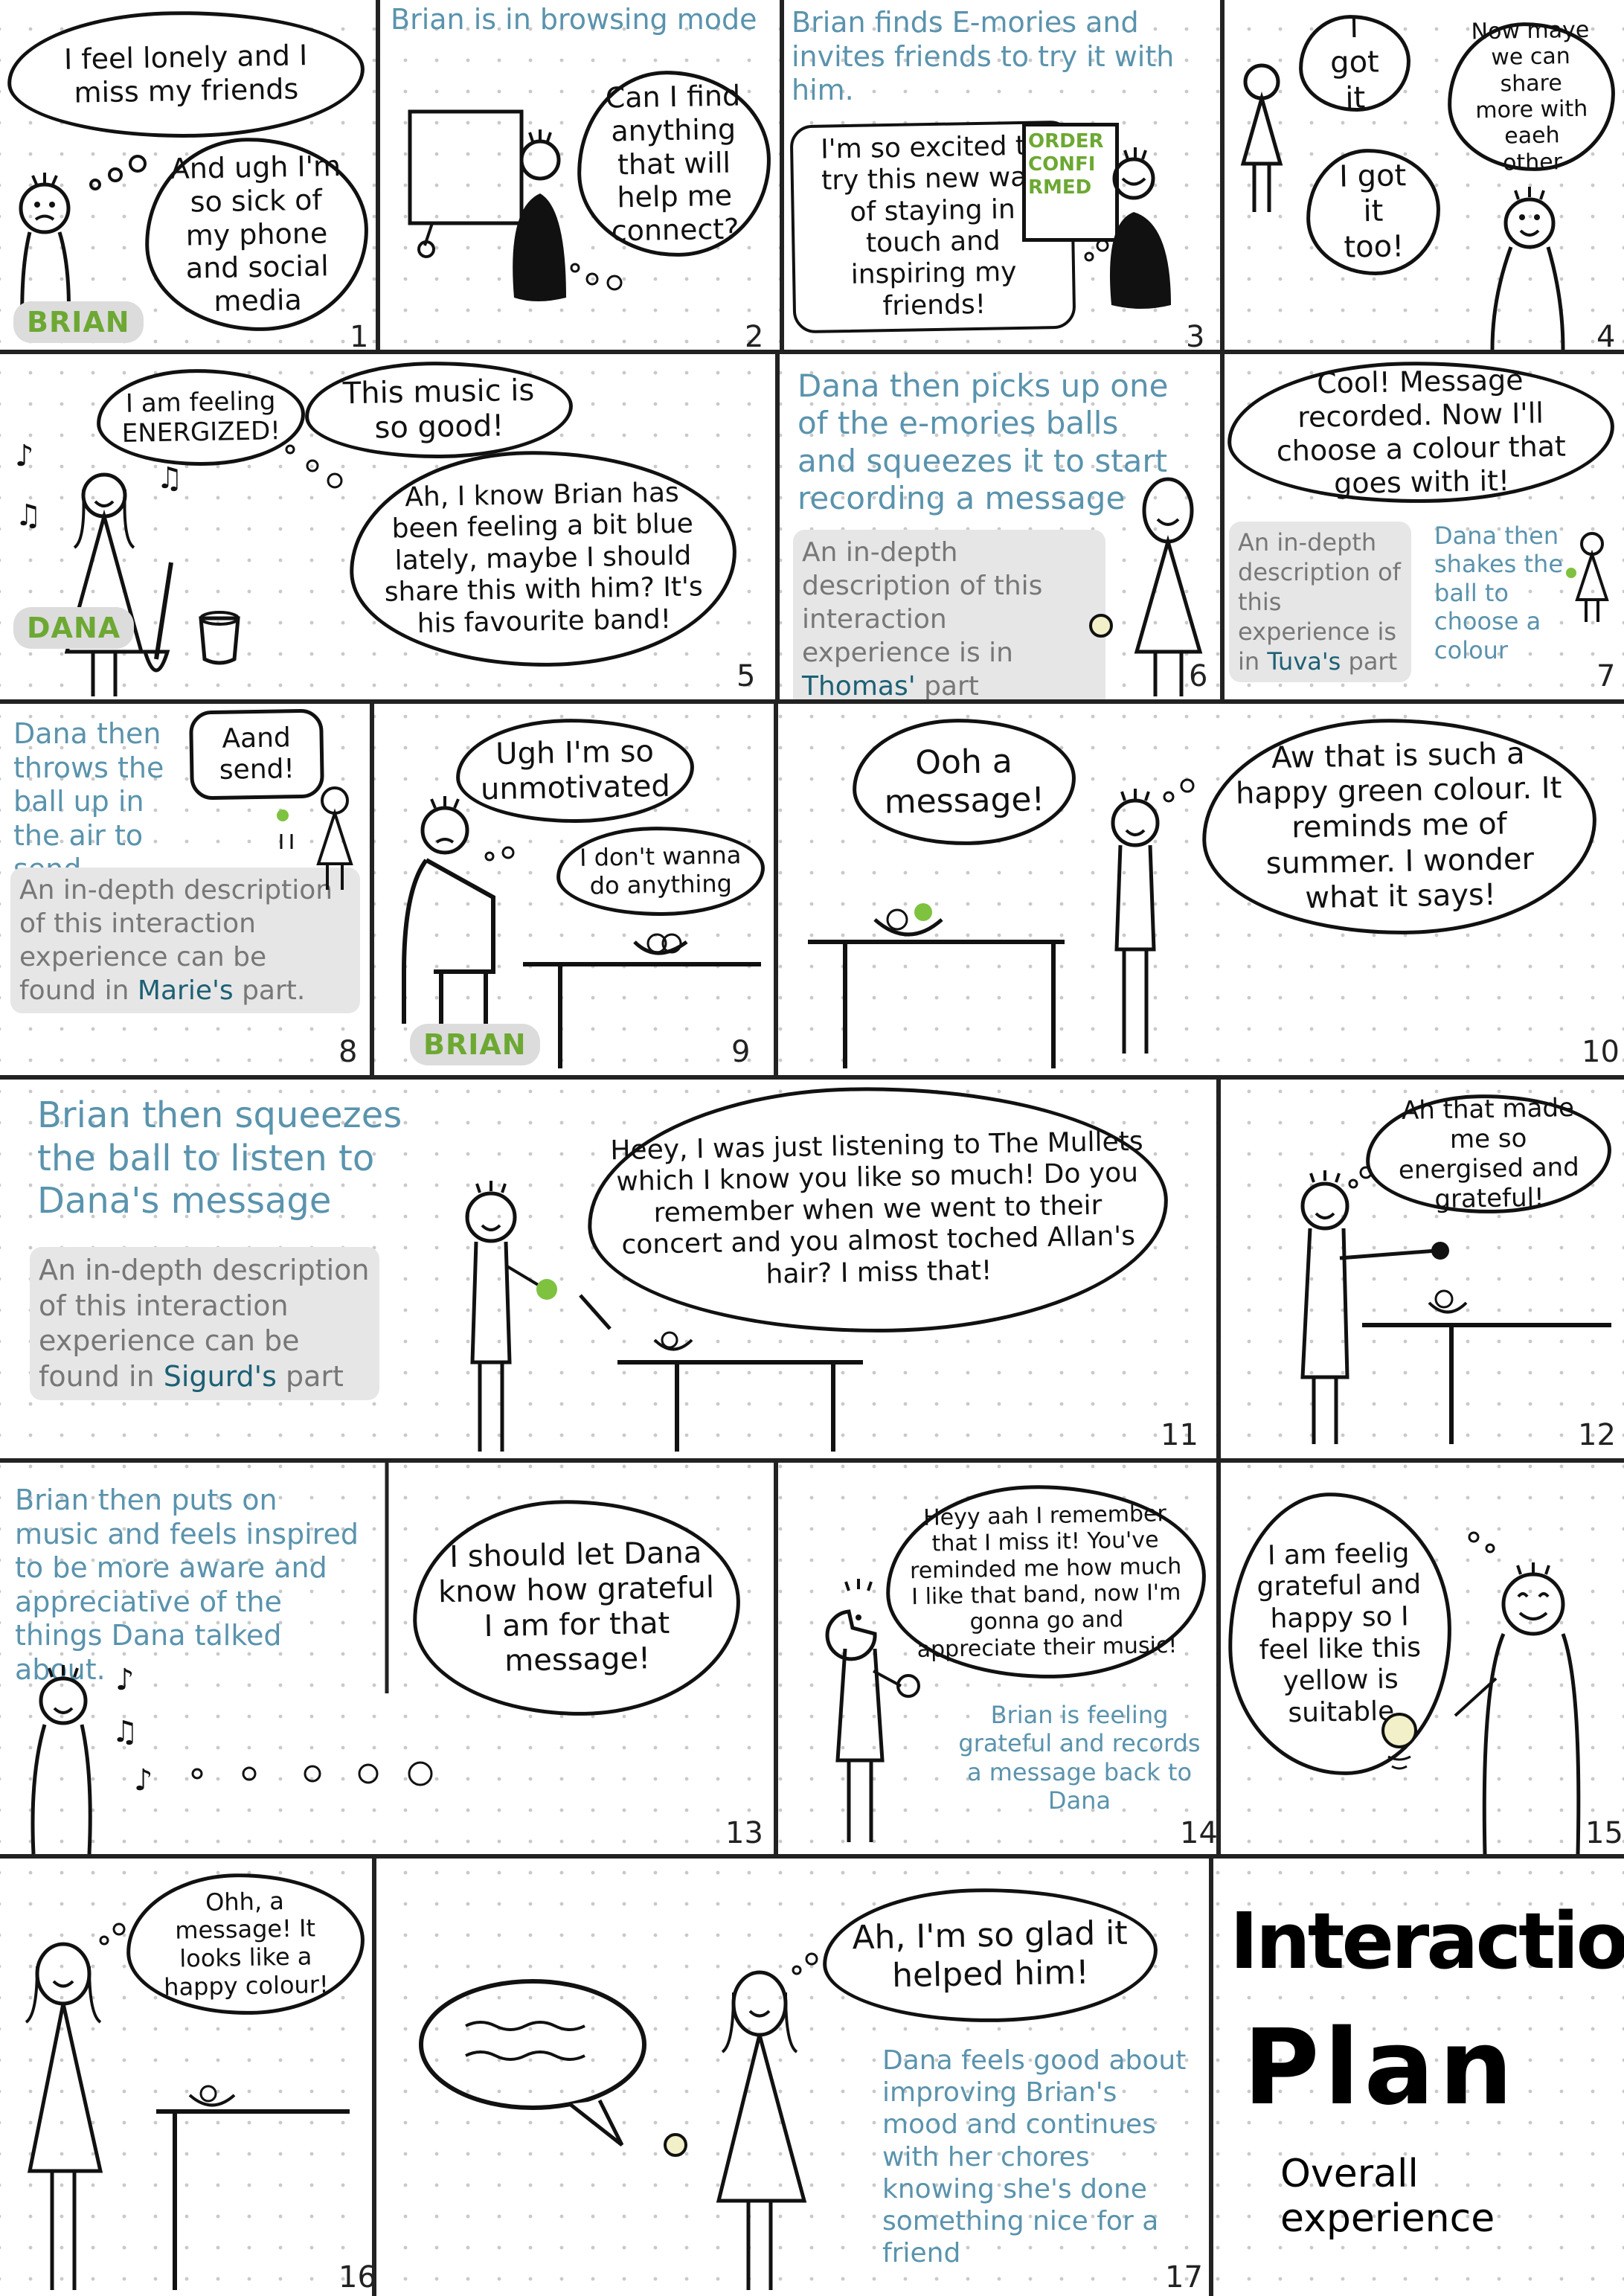  Describe the element at coordinates (1604, 1833) in the screenshot. I see `panel-number: 15` at that location.